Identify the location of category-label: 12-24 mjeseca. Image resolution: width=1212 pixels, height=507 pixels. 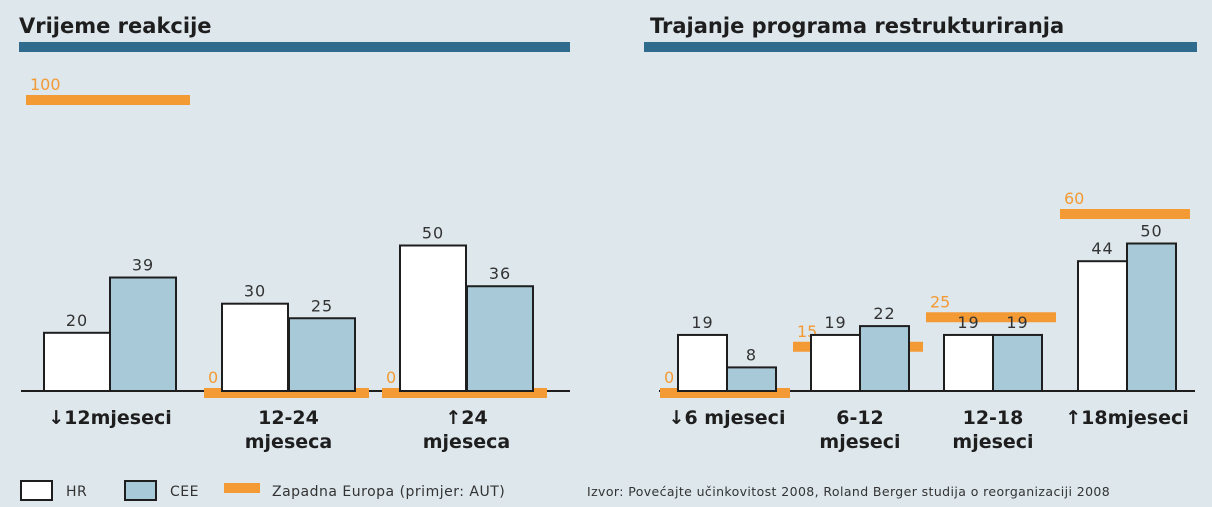
(288, 430).